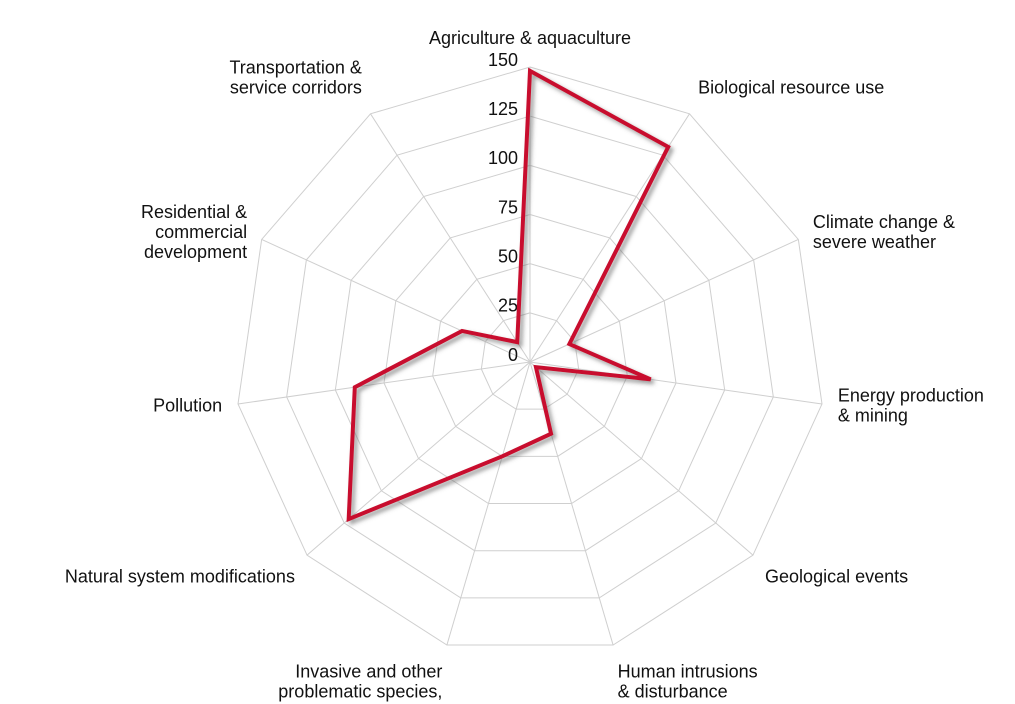 Image resolution: width=1015 pixels, height=704 pixels. I want to click on tick-label: 75, so click(508, 207).